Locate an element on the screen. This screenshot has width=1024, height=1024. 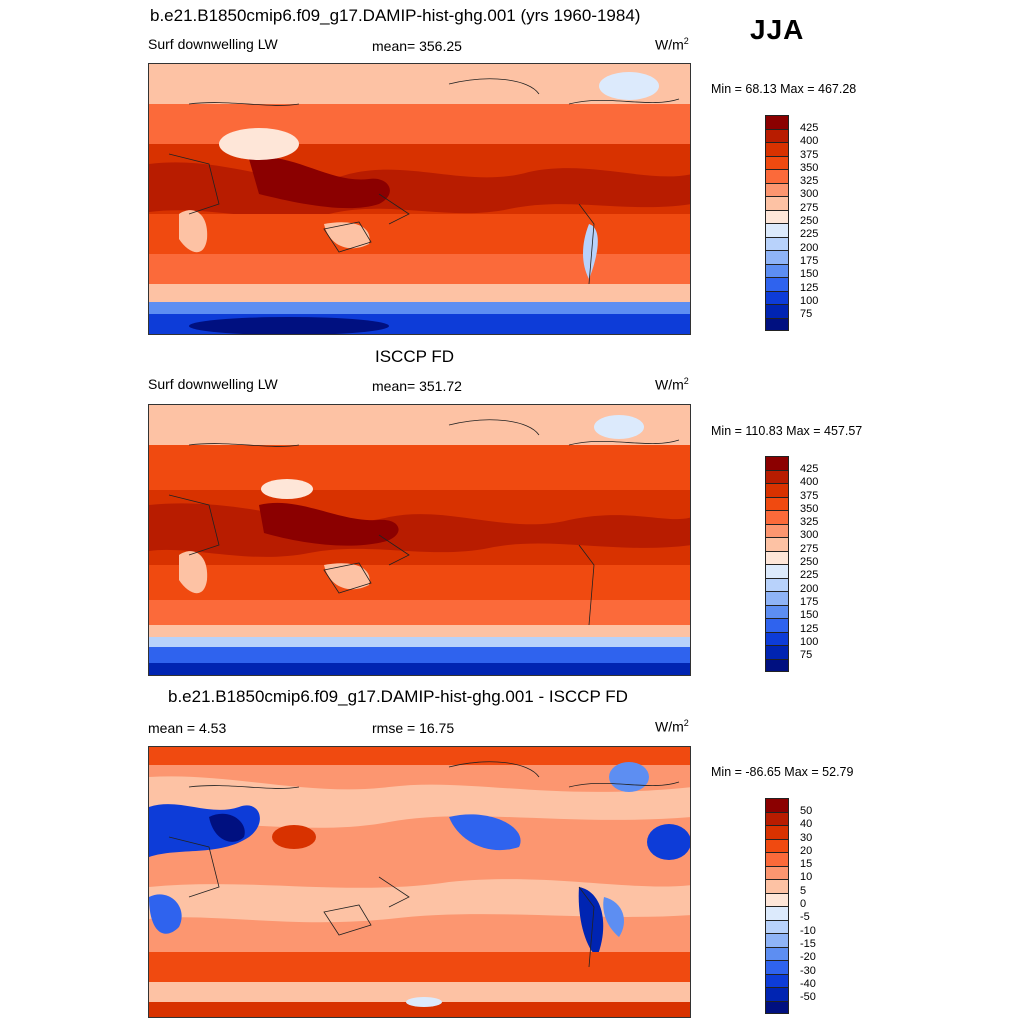
panel2-colorbar-tick: 400 is located at coordinates (809, 482).